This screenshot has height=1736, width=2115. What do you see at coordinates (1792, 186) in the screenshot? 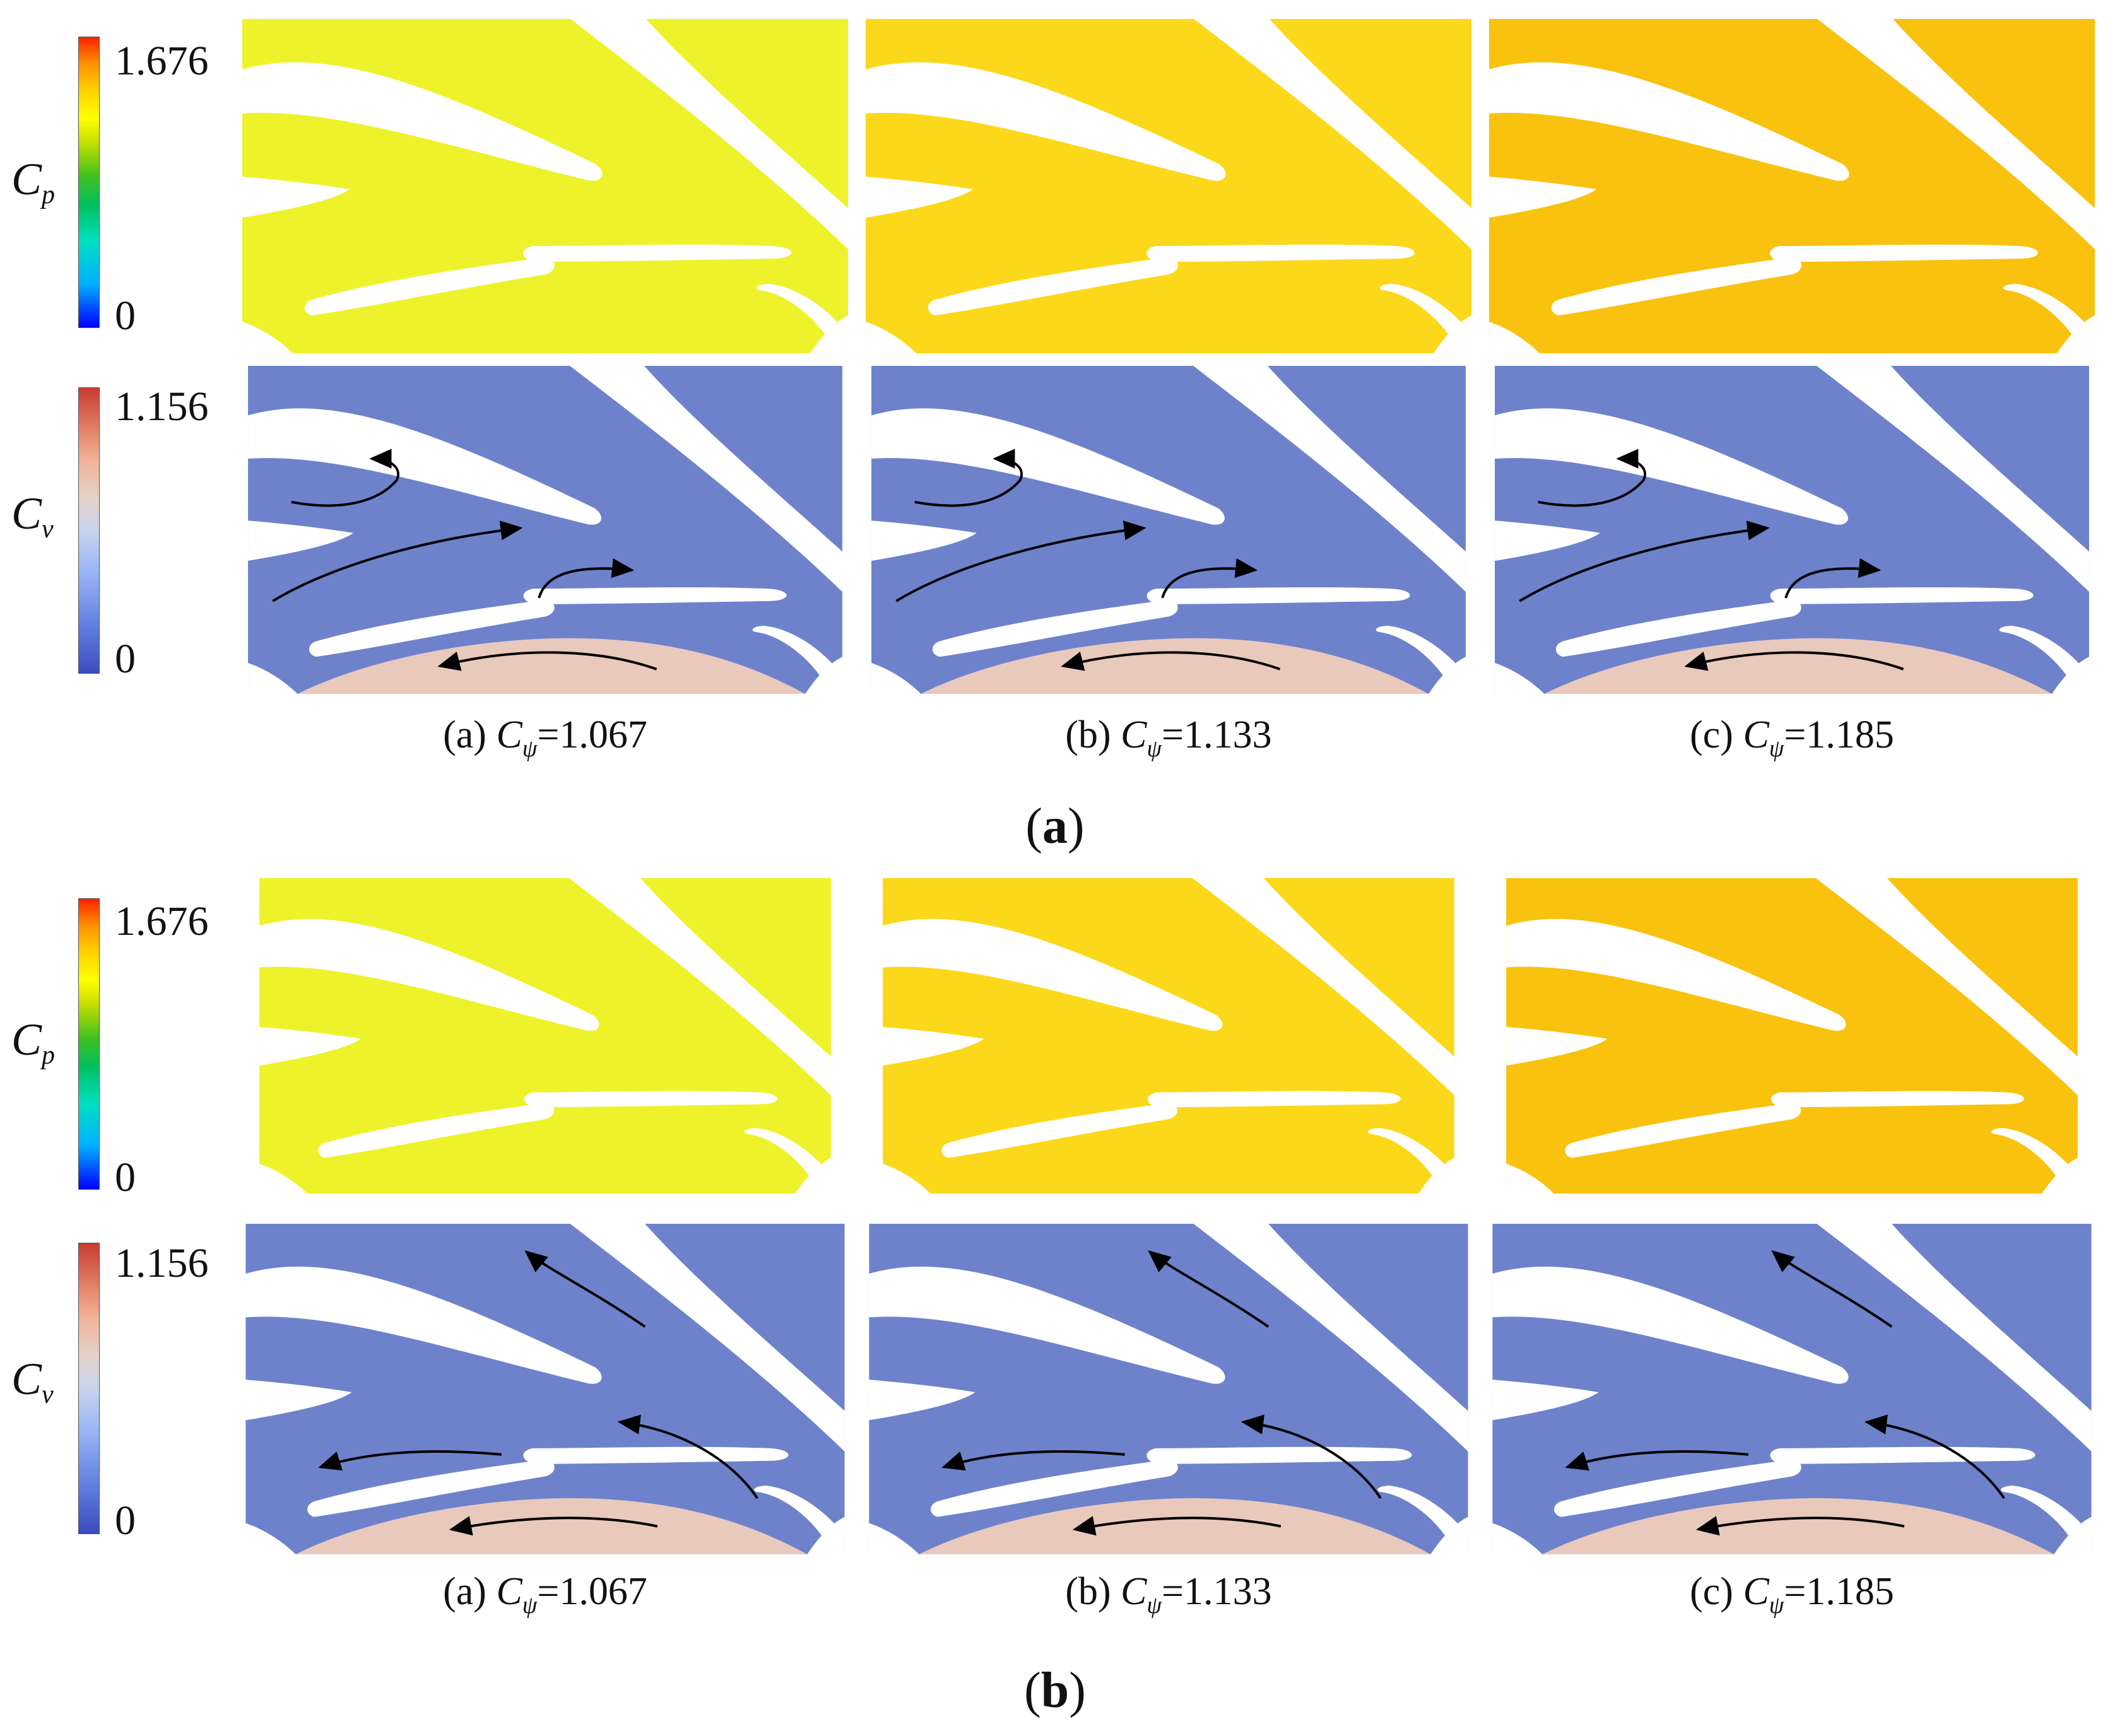
I see `cp-panel-a3` at bounding box center [1792, 186].